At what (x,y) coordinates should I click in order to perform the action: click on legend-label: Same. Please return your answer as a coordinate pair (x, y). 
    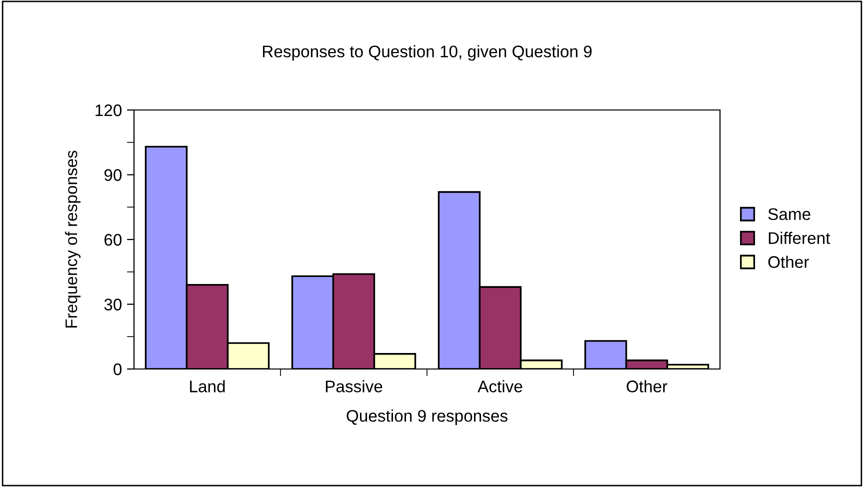
    Looking at the image, I should click on (789, 214).